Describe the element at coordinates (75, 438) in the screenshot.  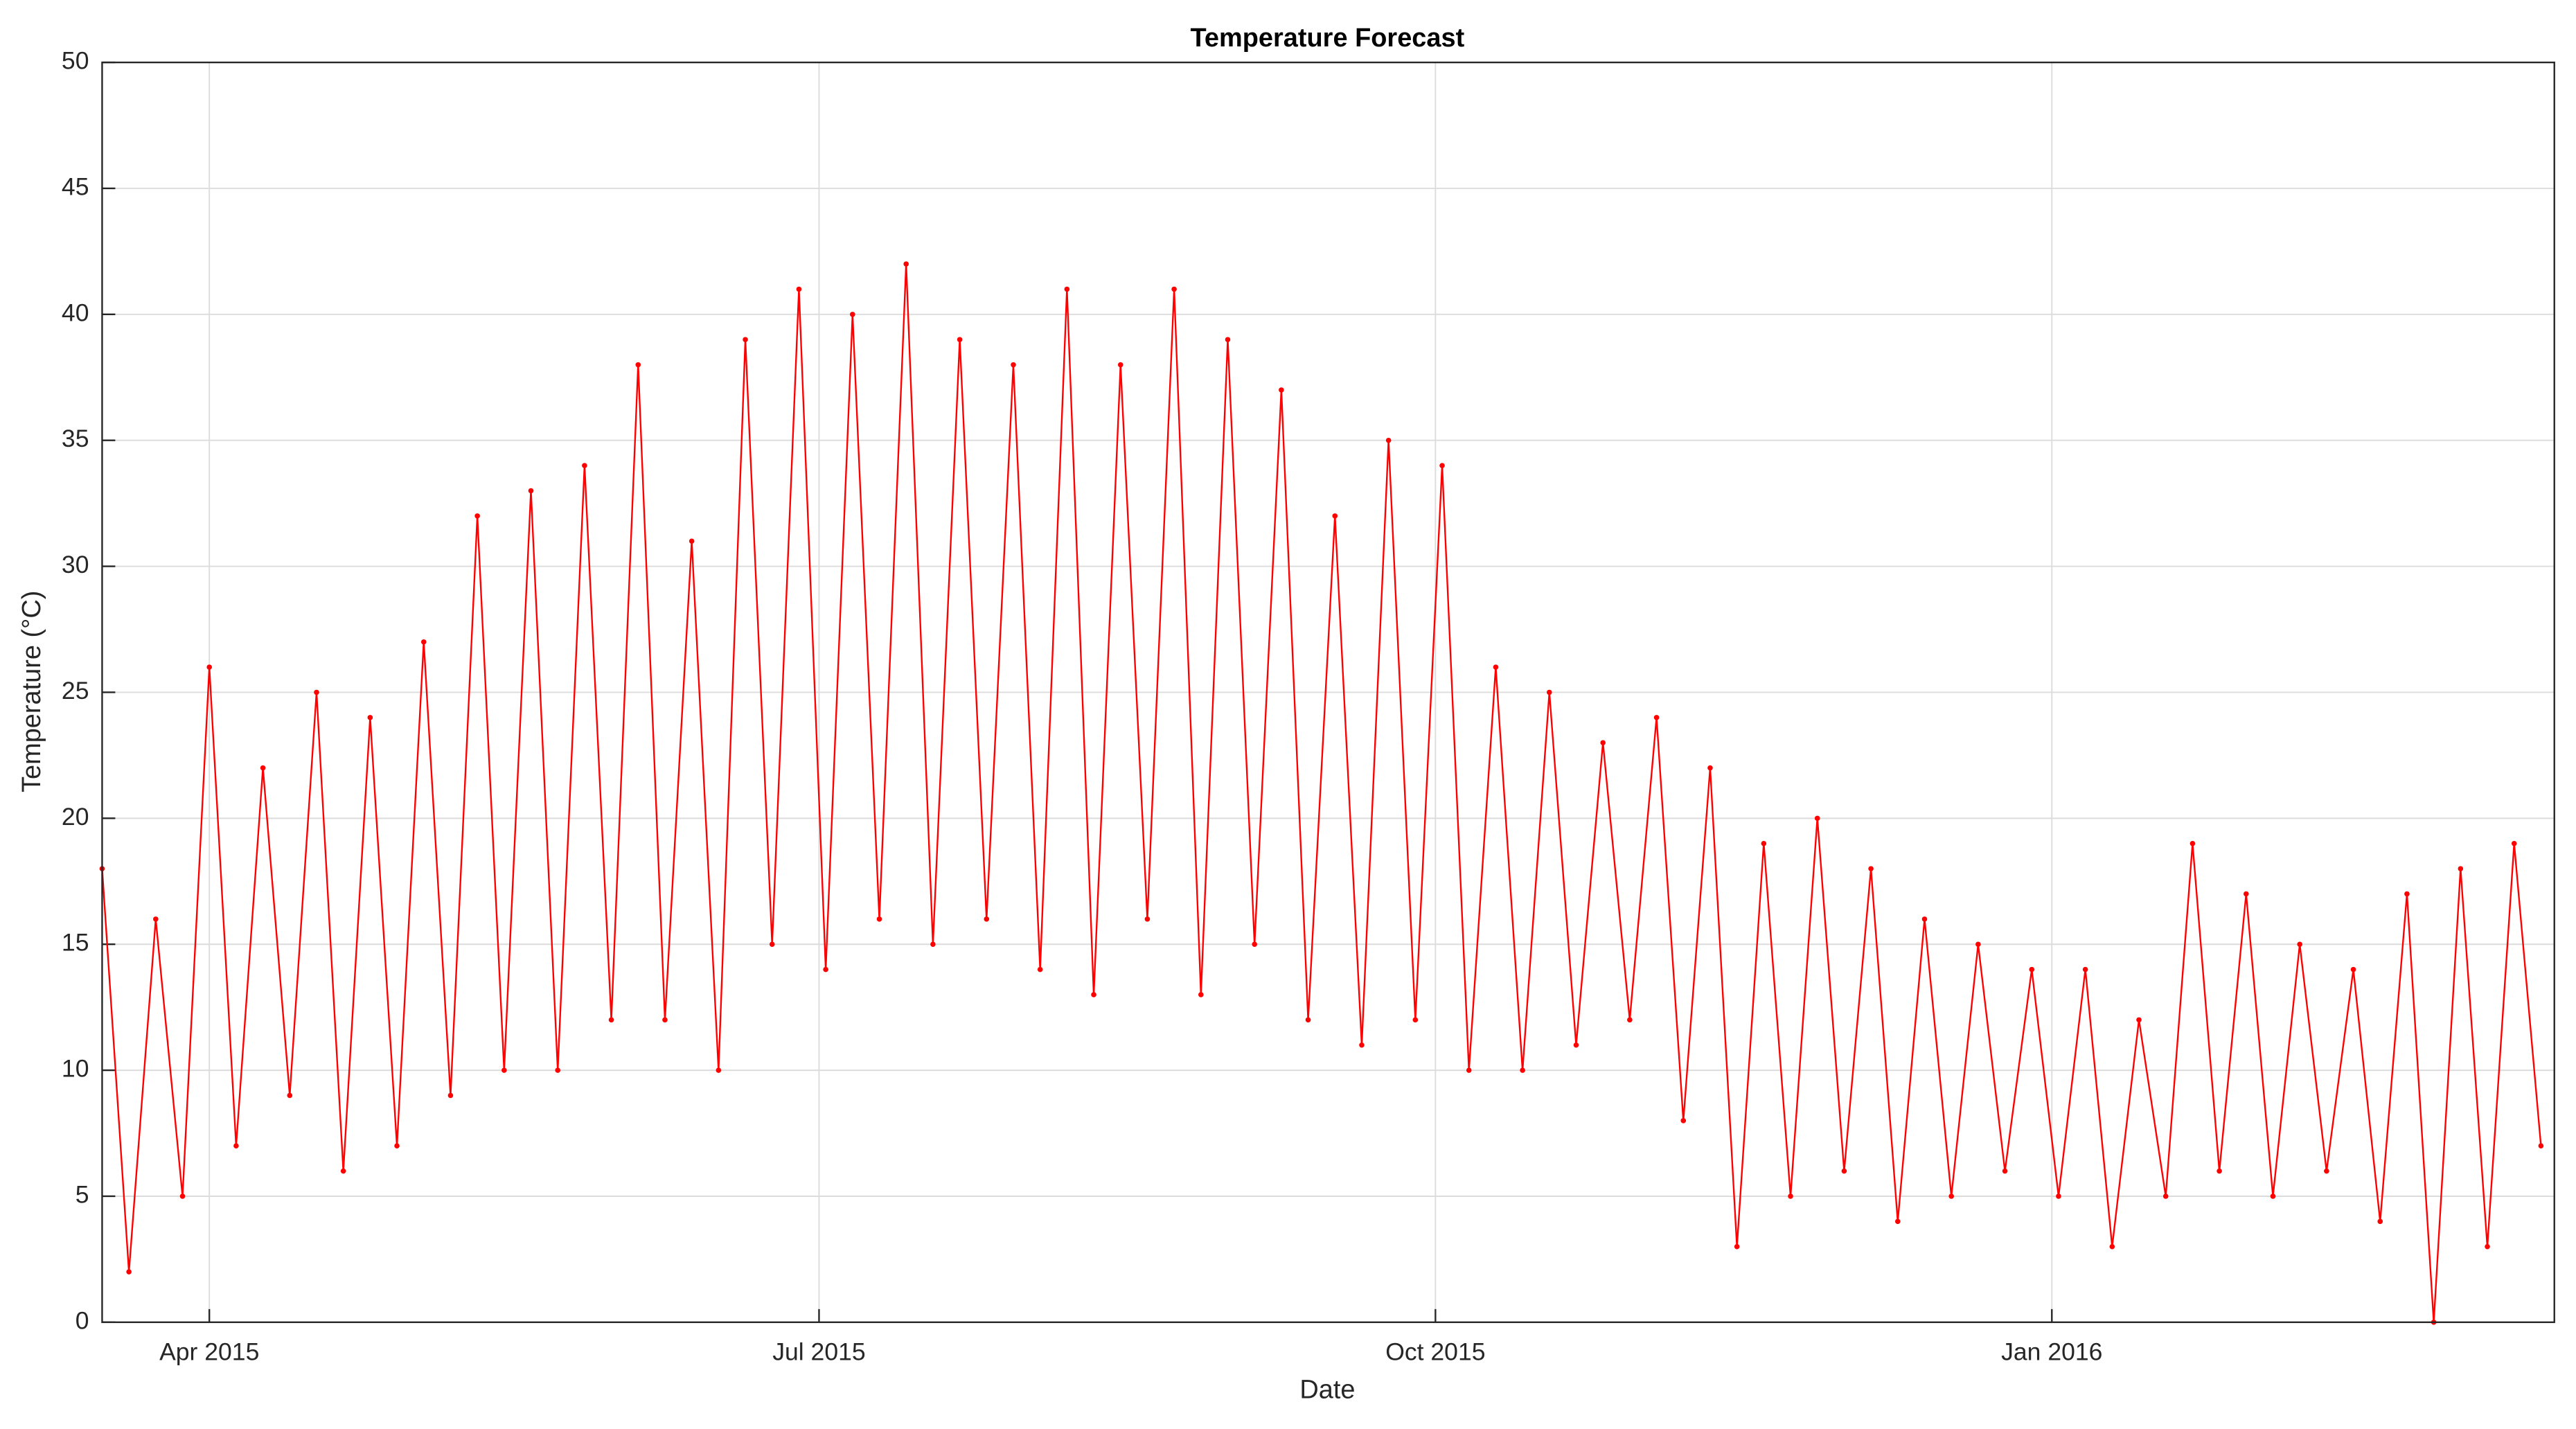
I see `y-tick-label: 35` at that location.